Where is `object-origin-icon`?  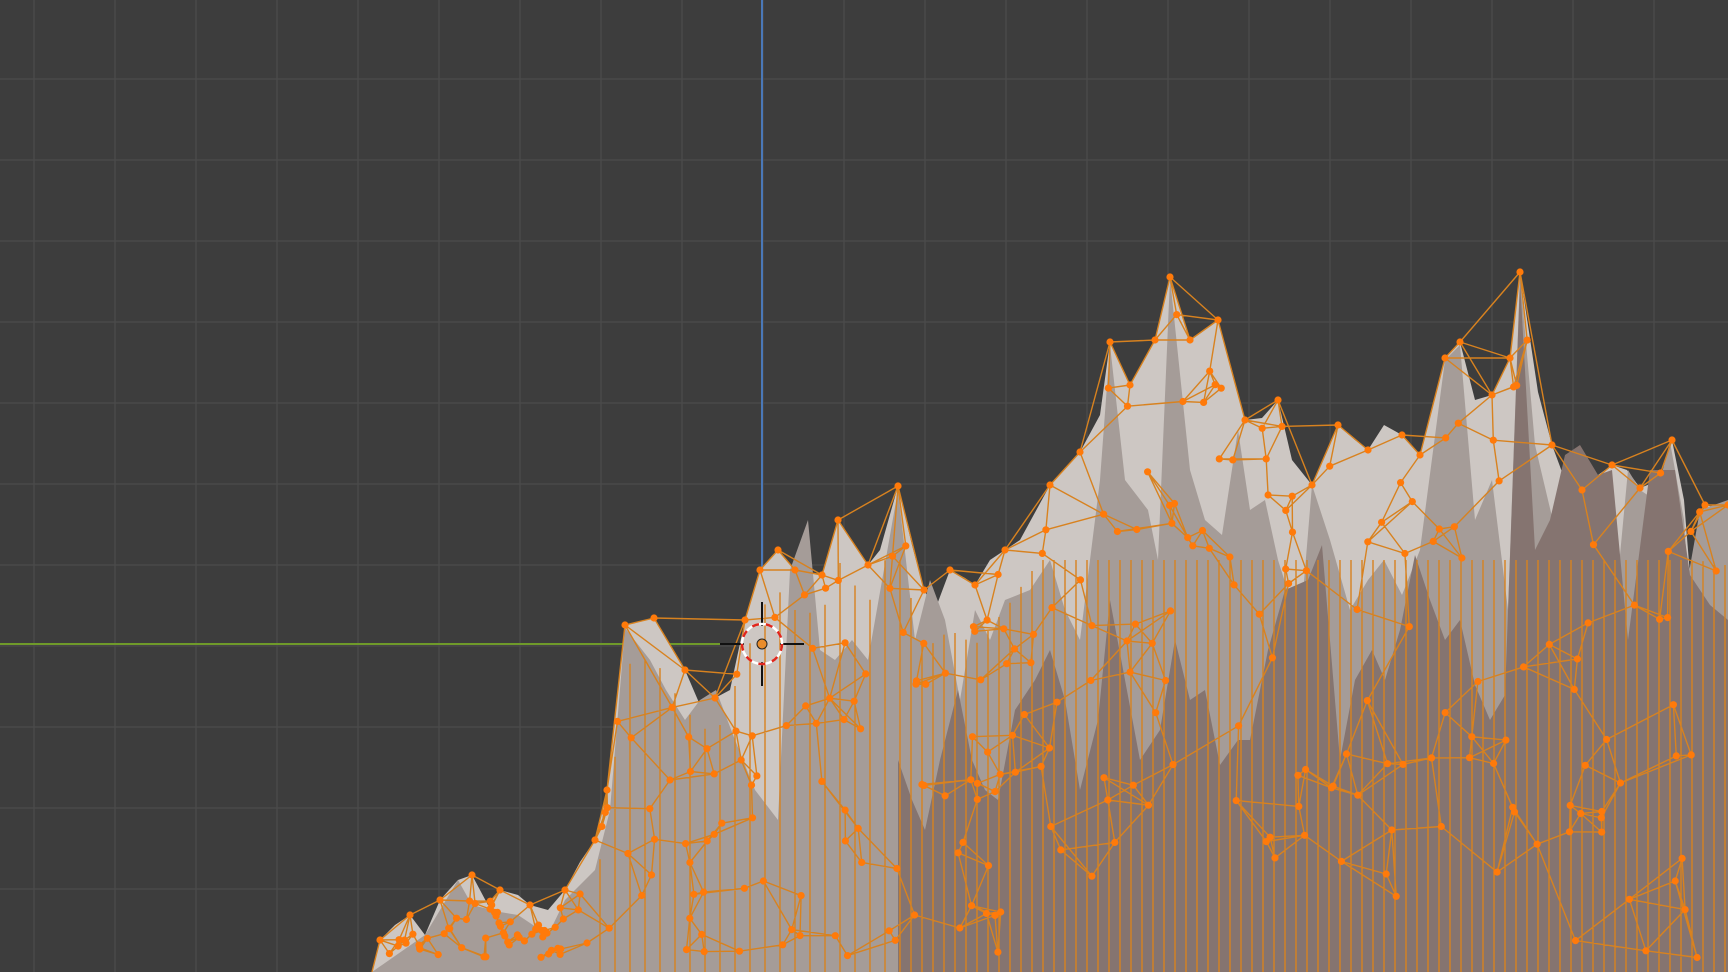 object-origin-icon is located at coordinates (762, 644).